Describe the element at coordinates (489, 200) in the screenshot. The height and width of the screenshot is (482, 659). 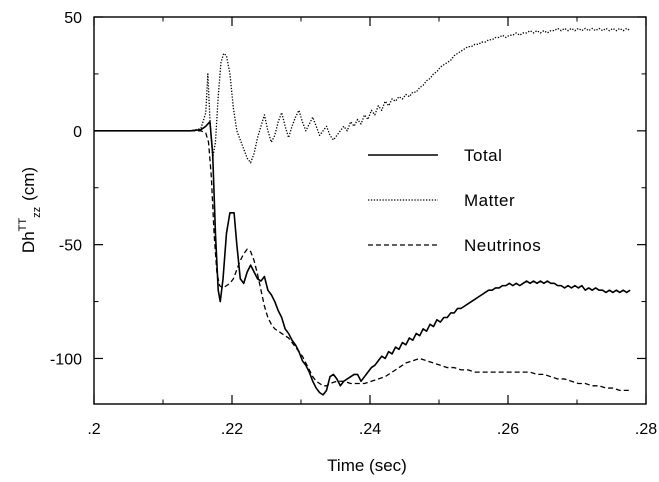
I see `legend-label-matter: Matter` at that location.